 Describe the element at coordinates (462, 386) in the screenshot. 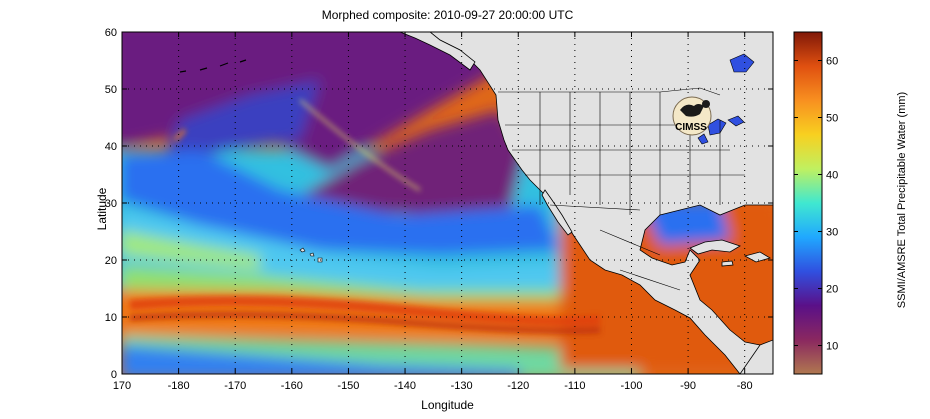

I see `x-tick-label: -130` at that location.